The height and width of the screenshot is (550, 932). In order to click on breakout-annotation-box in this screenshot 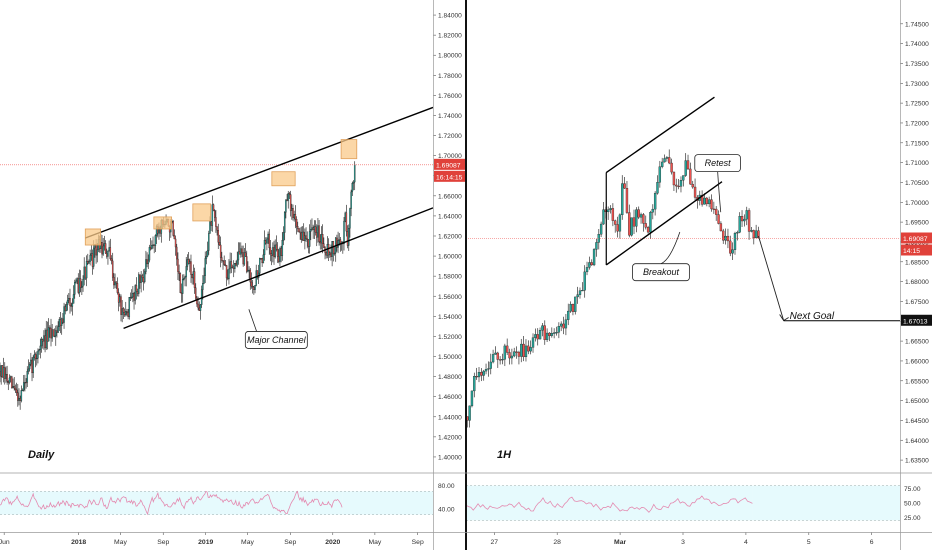, I will do `click(661, 272)`.